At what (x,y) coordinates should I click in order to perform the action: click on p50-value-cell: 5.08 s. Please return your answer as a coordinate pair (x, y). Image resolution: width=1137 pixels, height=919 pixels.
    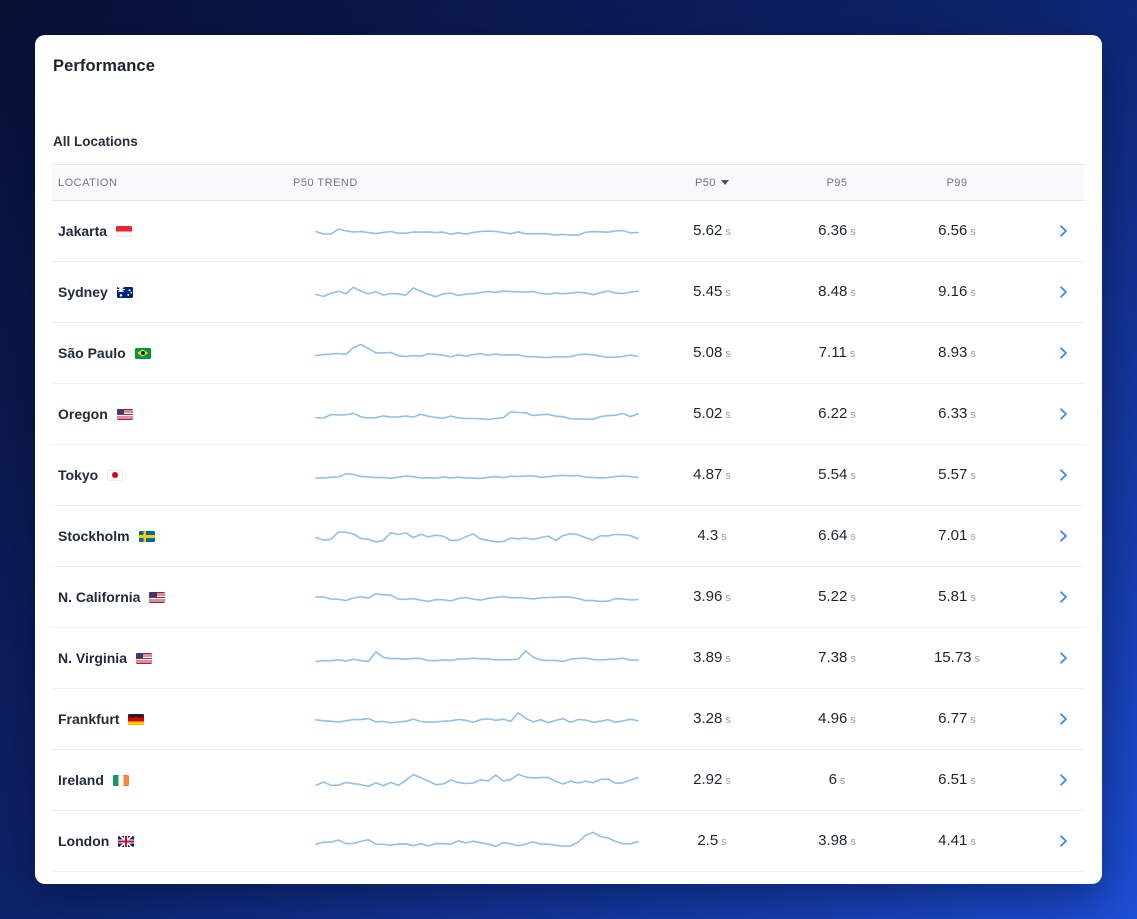
    Looking at the image, I should click on (712, 353).